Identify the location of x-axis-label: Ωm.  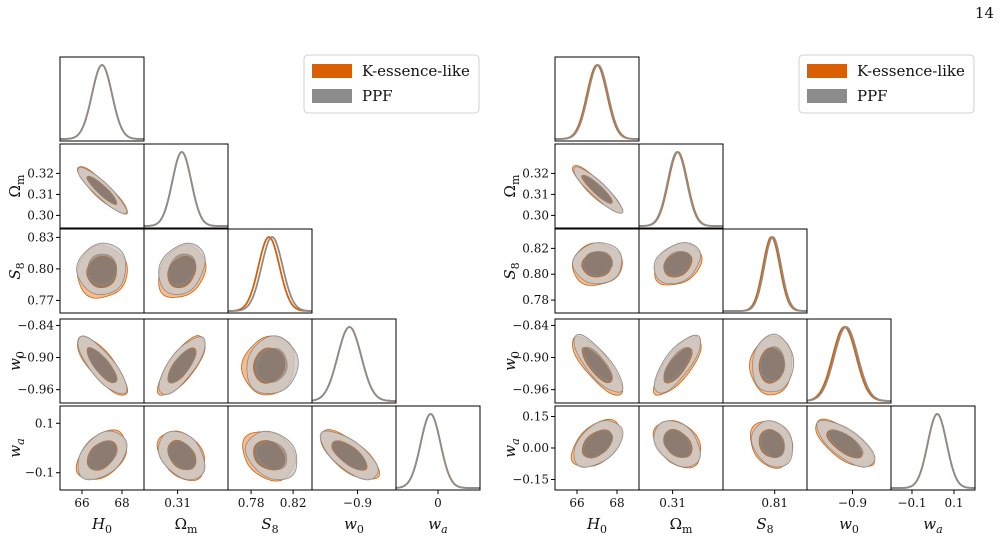
(681, 525).